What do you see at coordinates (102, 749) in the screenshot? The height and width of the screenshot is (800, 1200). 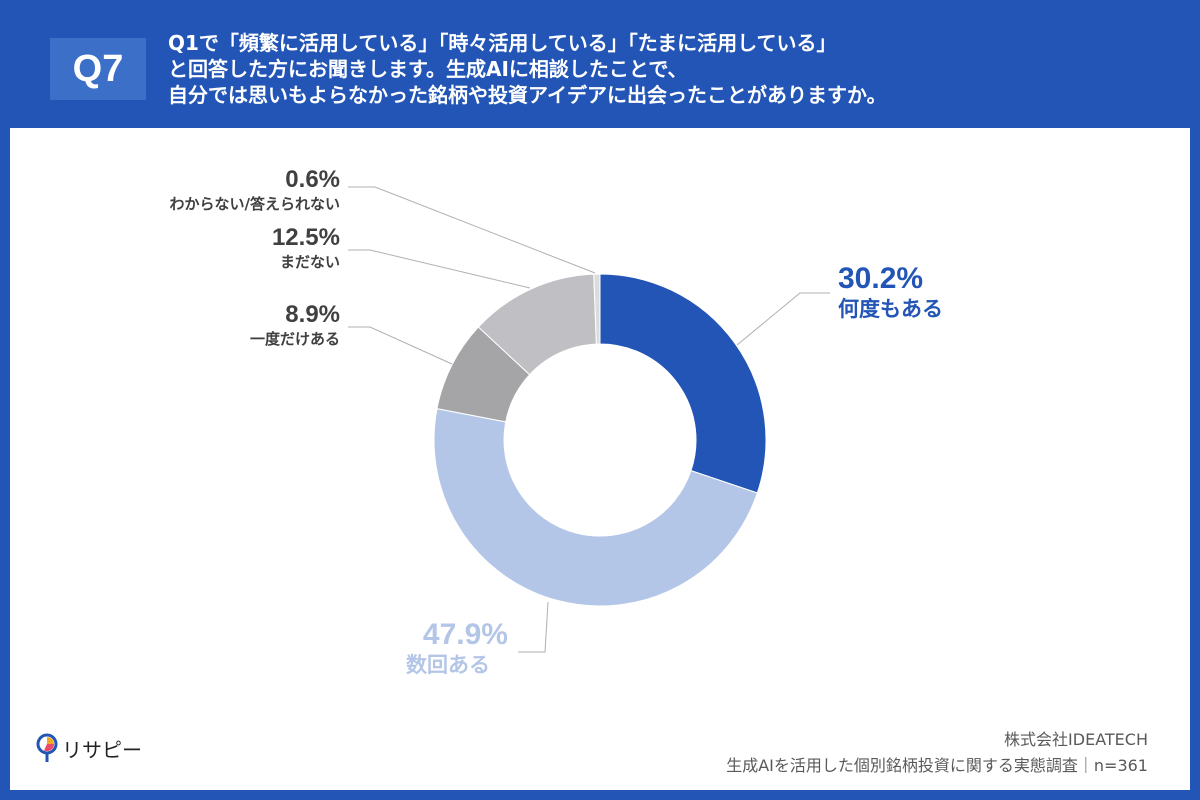 I see `logo-text: リサピー` at bounding box center [102, 749].